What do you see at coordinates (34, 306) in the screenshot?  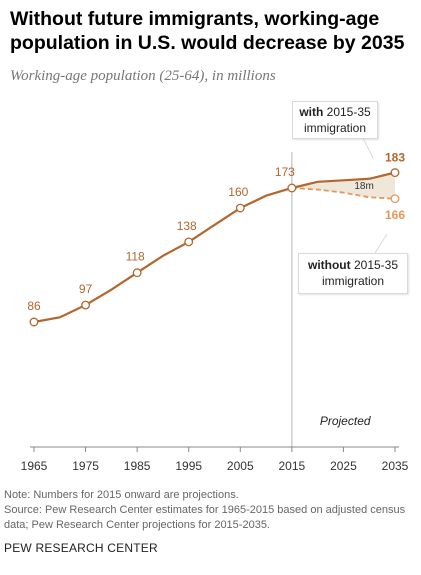 I see `data-label-1965-0: 86` at bounding box center [34, 306].